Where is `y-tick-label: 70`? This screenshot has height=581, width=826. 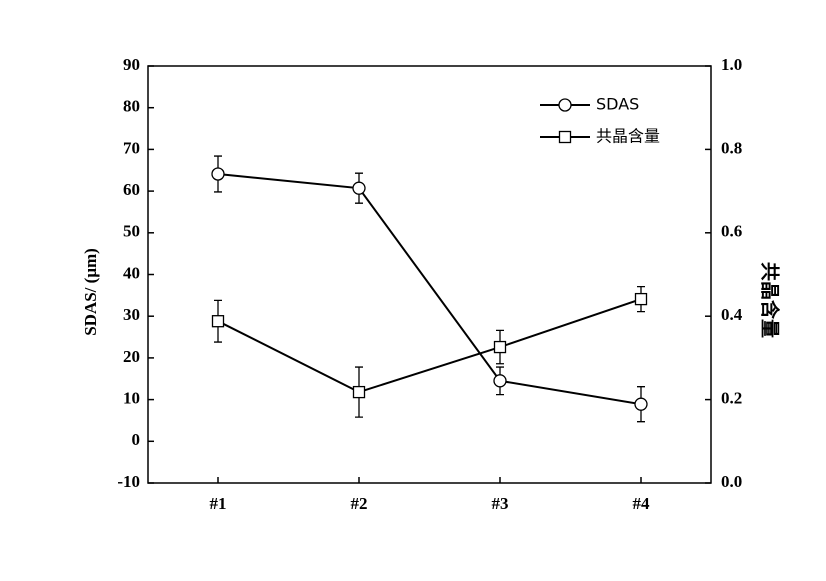 y-tick-label: 70 is located at coordinates (131, 147).